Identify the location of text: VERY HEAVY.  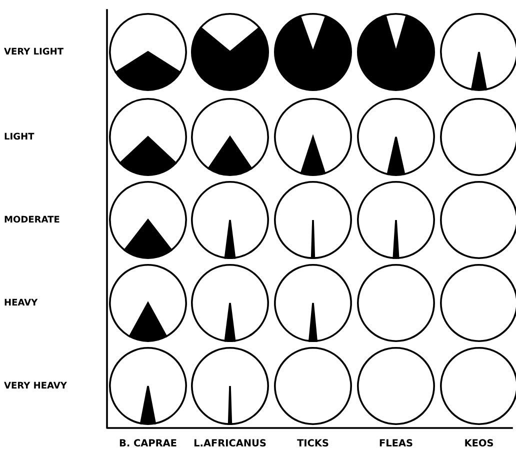
(35, 385).